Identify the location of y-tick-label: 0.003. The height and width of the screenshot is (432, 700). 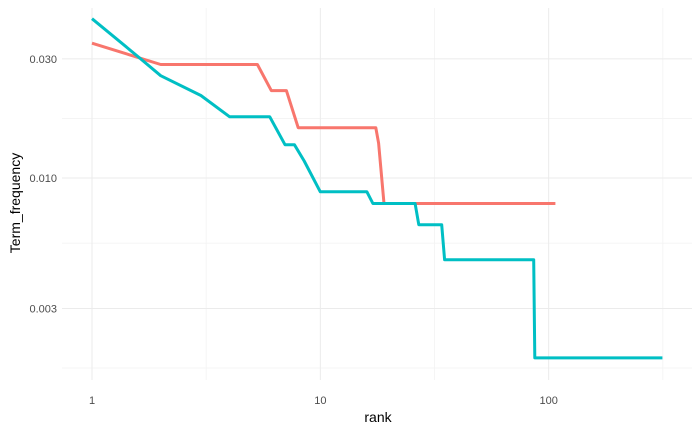
(43, 309).